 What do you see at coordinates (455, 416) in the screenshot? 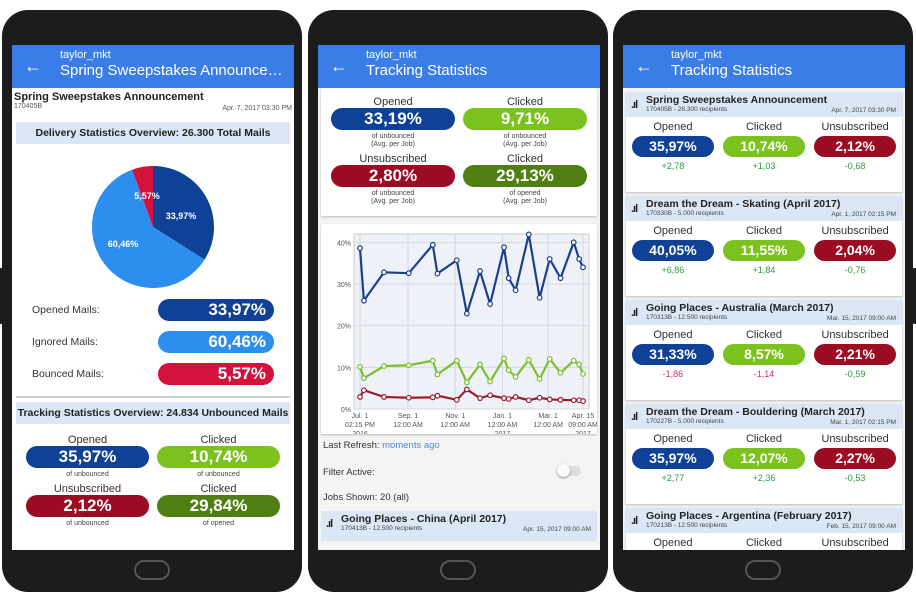
I see `x-tick-label: Nov. 1` at bounding box center [455, 416].